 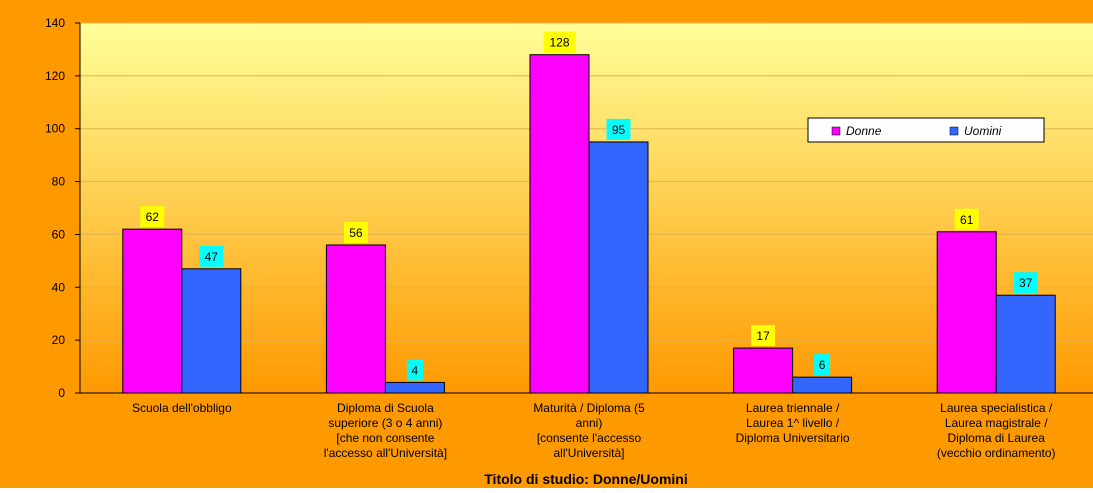 I want to click on data-label-donne: 128, so click(x=559, y=43).